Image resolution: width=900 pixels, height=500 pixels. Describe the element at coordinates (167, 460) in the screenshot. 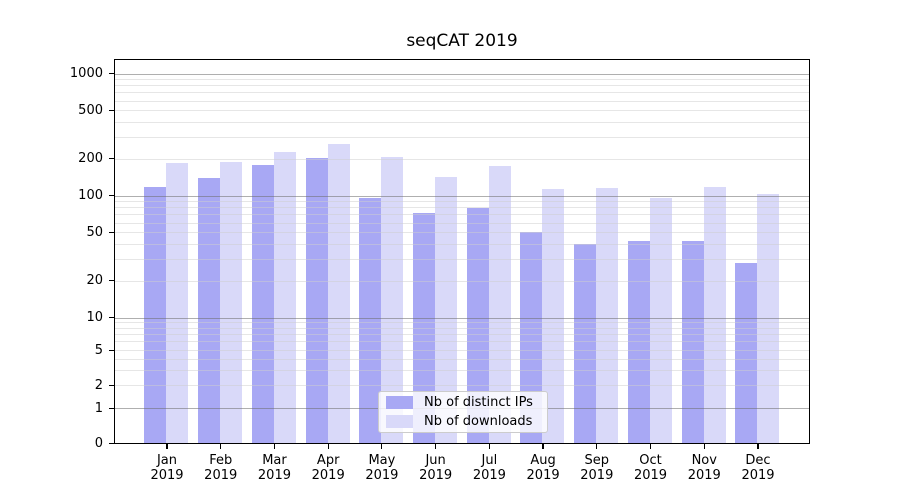

I see `month-label: Jan` at that location.